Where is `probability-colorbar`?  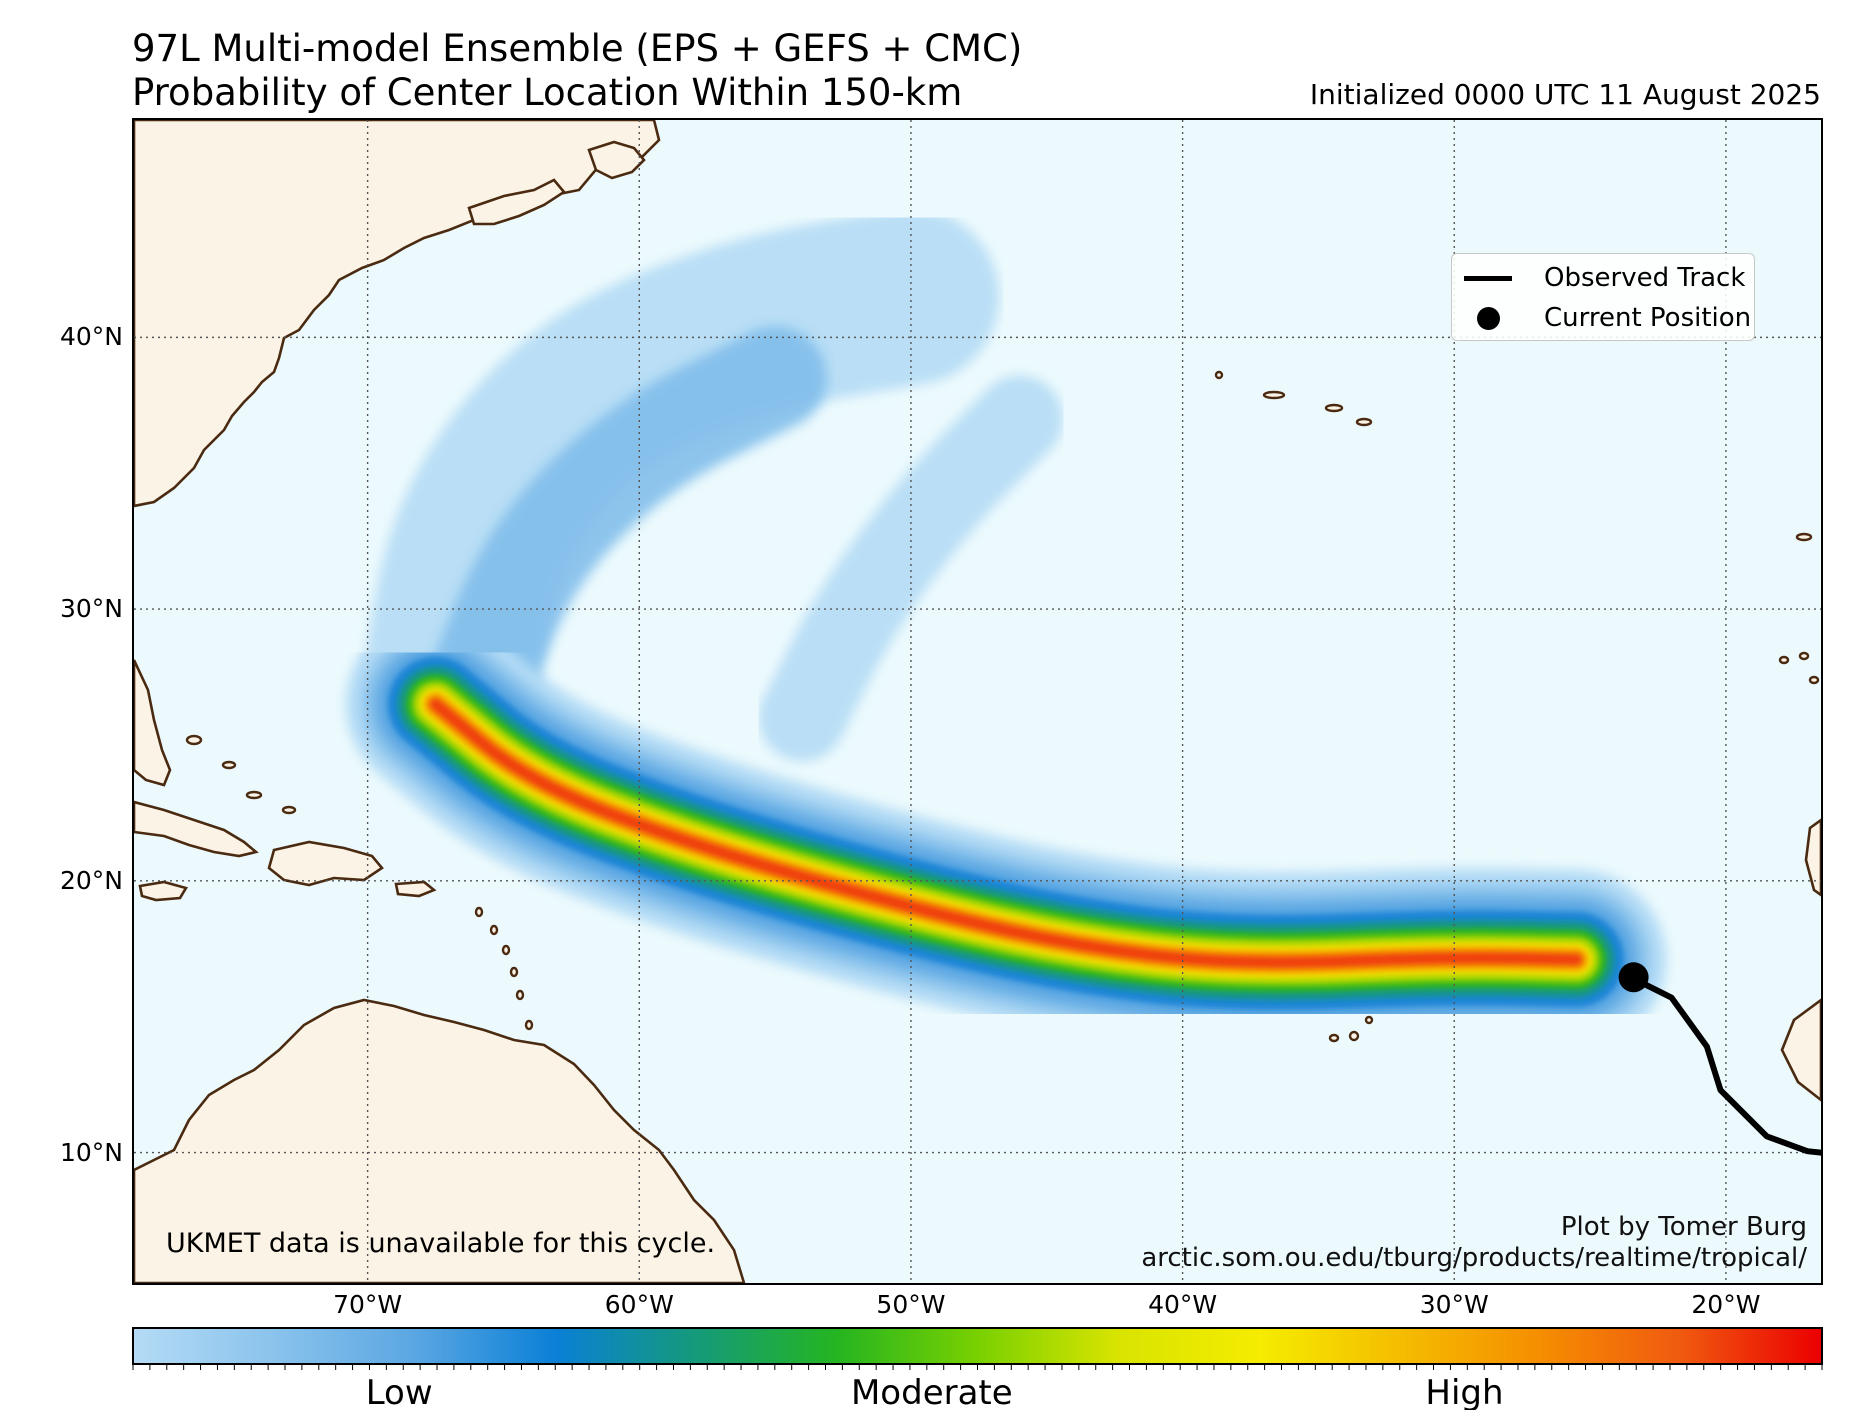
probability-colorbar is located at coordinates (977, 1346).